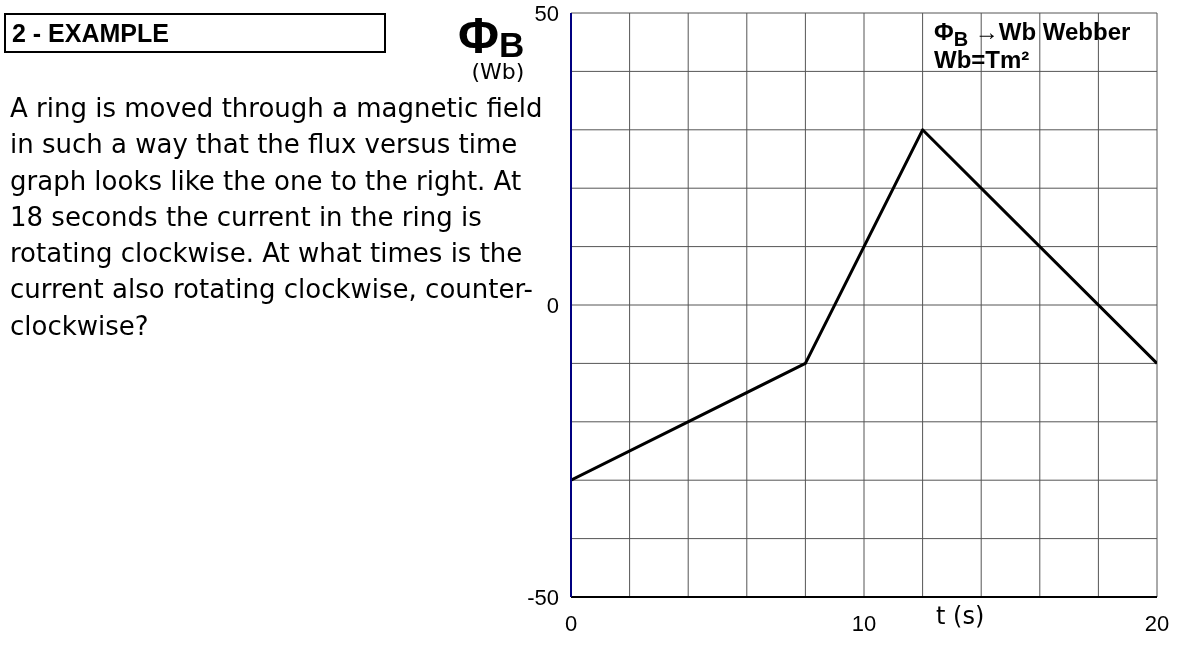 The image size is (1186, 667). I want to click on x-tick-label: 0, so click(571, 623).